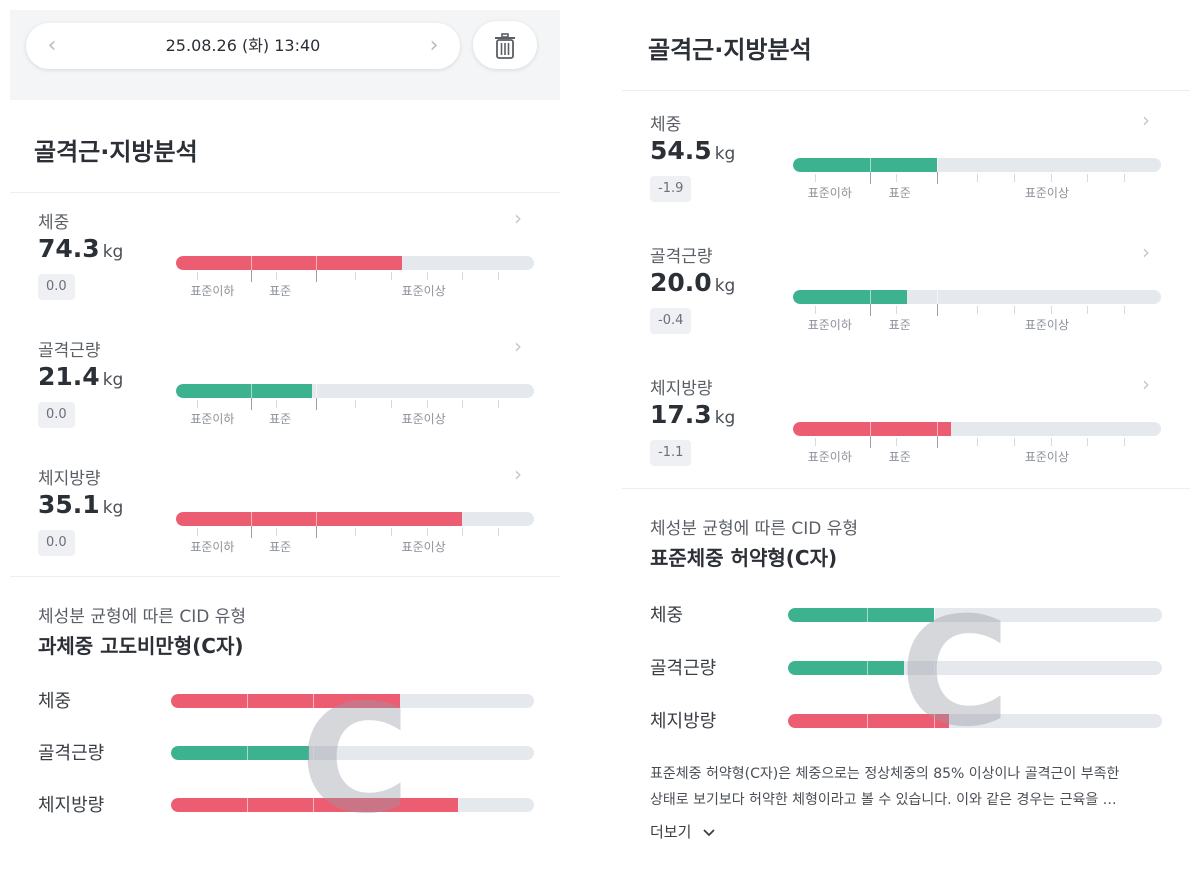 This screenshot has width=1200, height=874. What do you see at coordinates (505, 45) in the screenshot?
I see `delete-button` at bounding box center [505, 45].